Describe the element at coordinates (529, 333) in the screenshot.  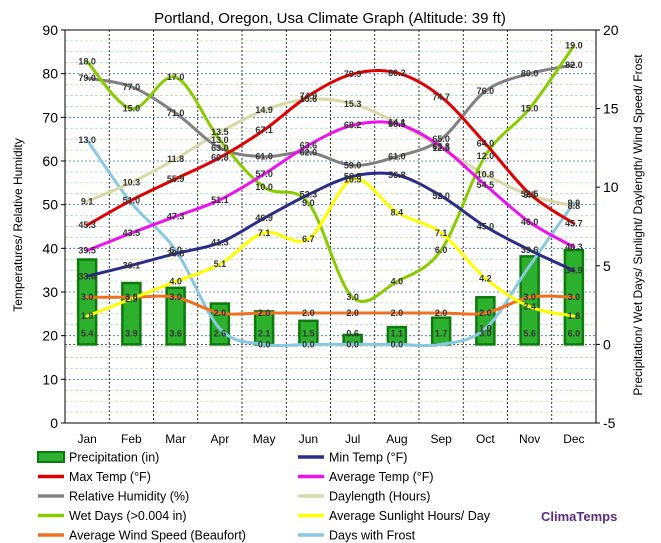
I see `precipitation-in-data-label: 5.6` at that location.